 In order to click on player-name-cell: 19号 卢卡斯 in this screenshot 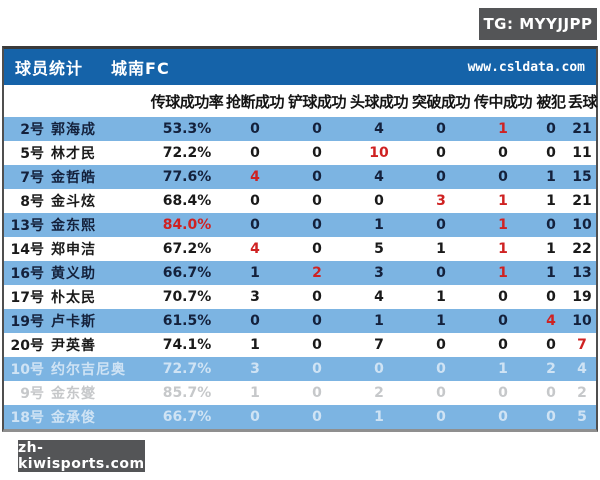, I will do `click(77, 321)`.